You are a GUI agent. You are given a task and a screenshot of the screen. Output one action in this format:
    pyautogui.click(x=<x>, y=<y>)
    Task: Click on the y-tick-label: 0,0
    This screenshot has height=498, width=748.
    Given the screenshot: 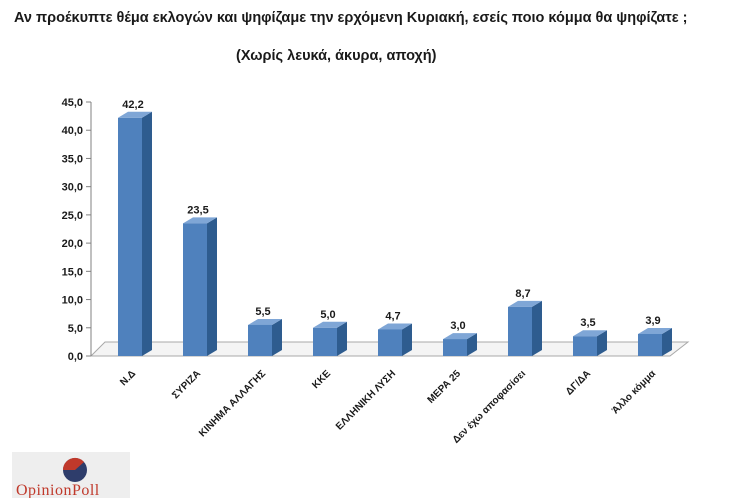 What is the action you would take?
    pyautogui.click(x=75, y=357)
    